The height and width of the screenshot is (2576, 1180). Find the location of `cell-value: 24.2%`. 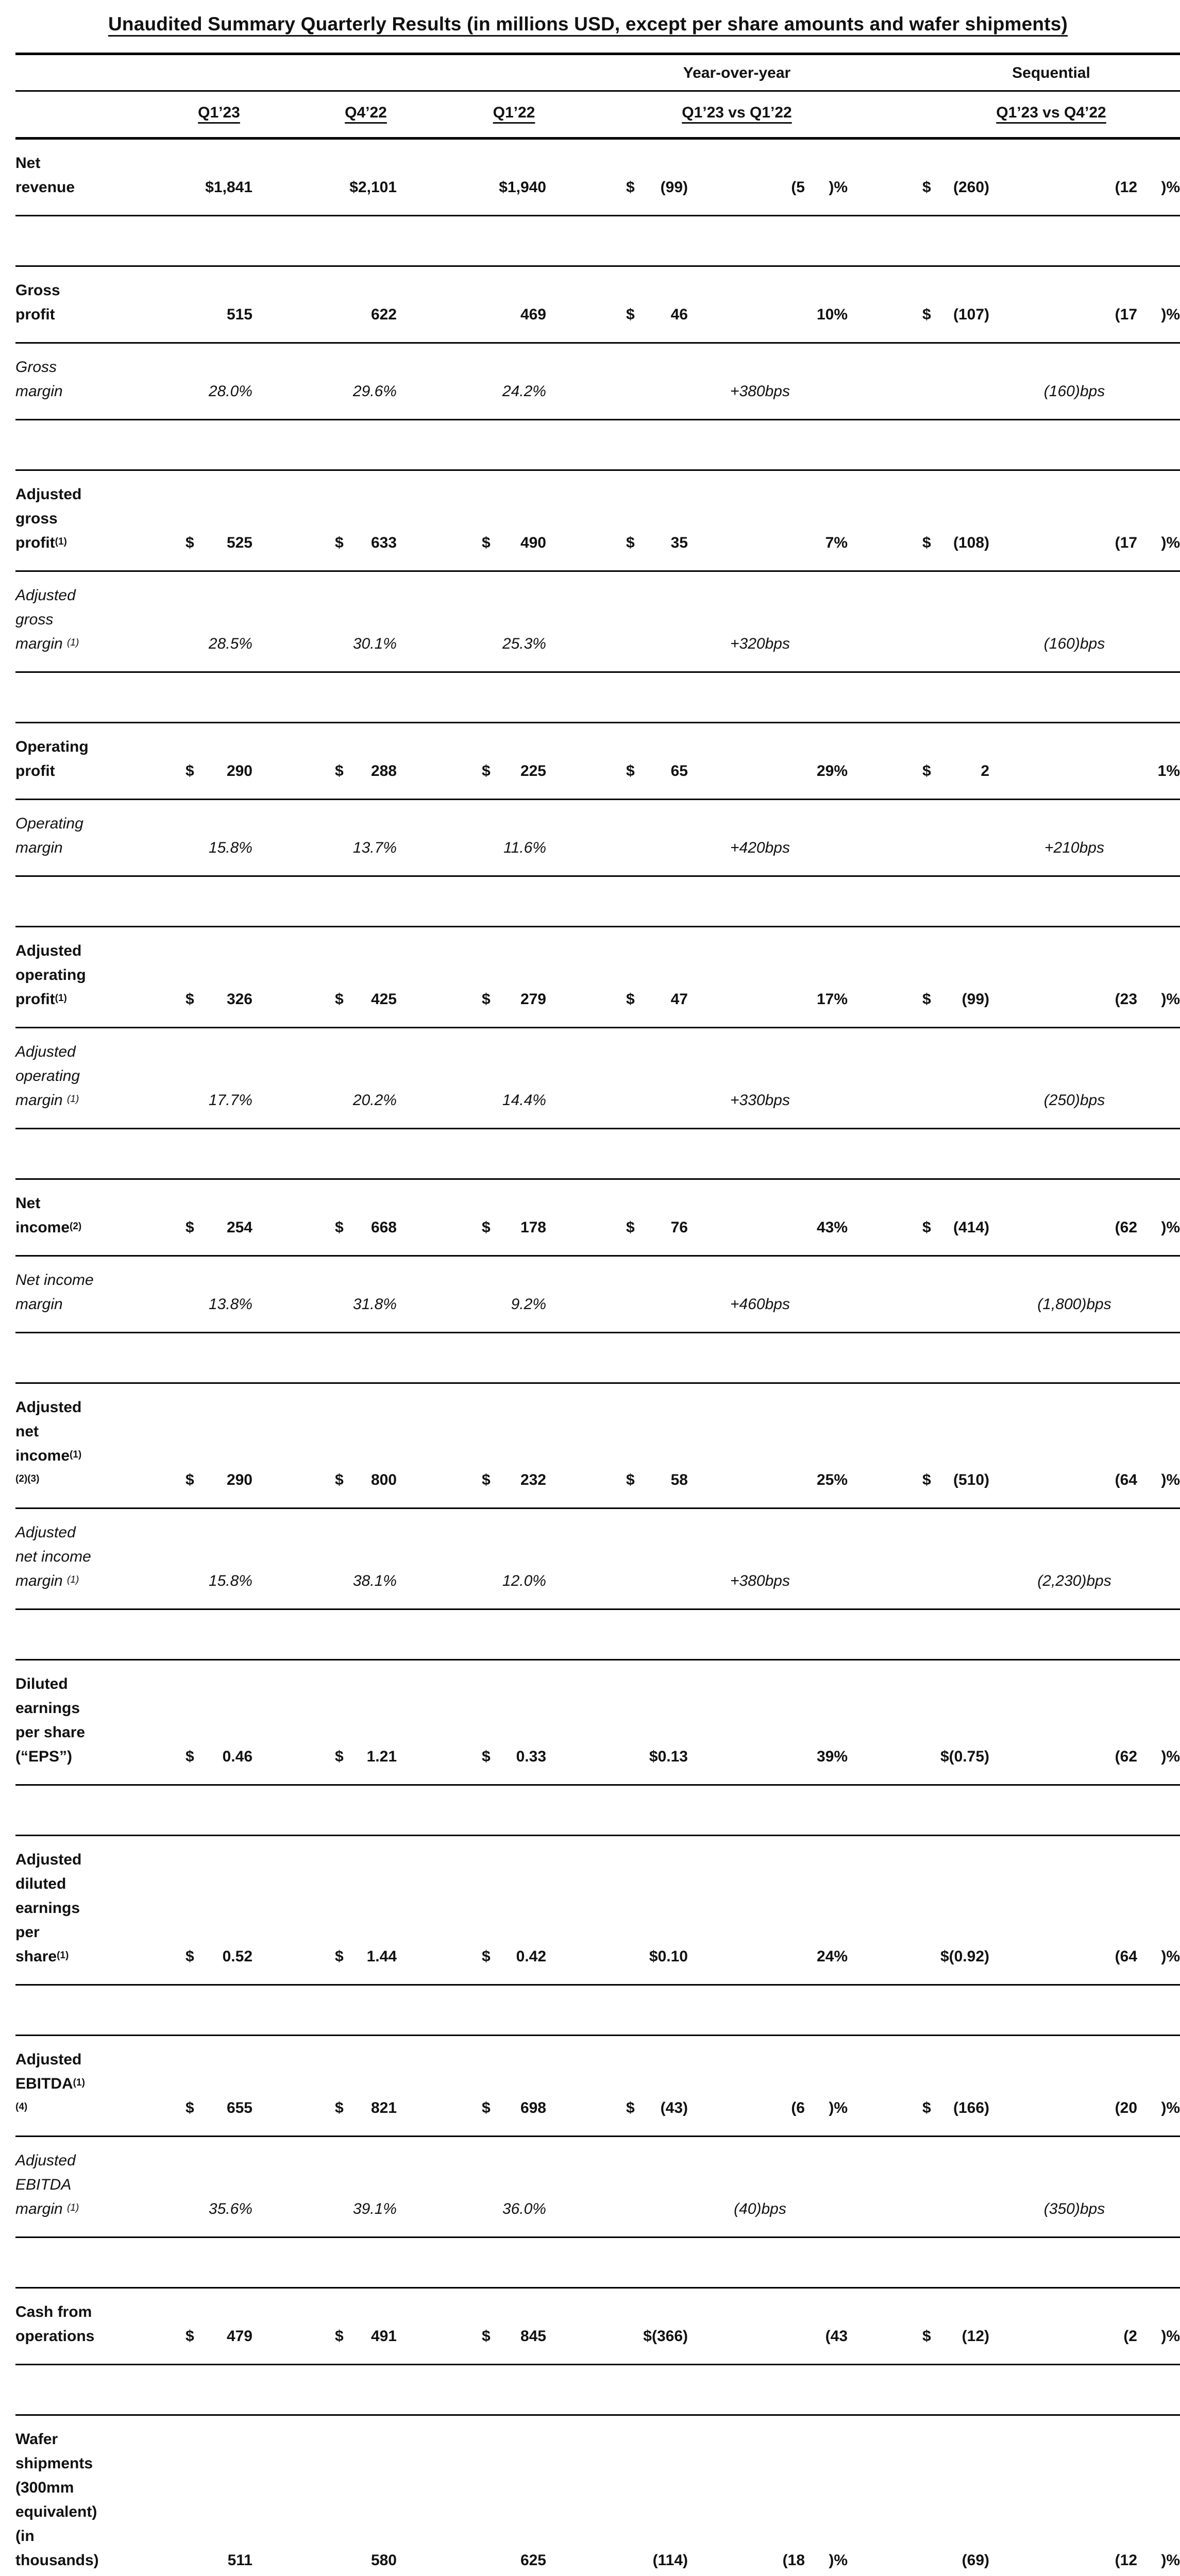

cell-value: 24.2% is located at coordinates (524, 391).